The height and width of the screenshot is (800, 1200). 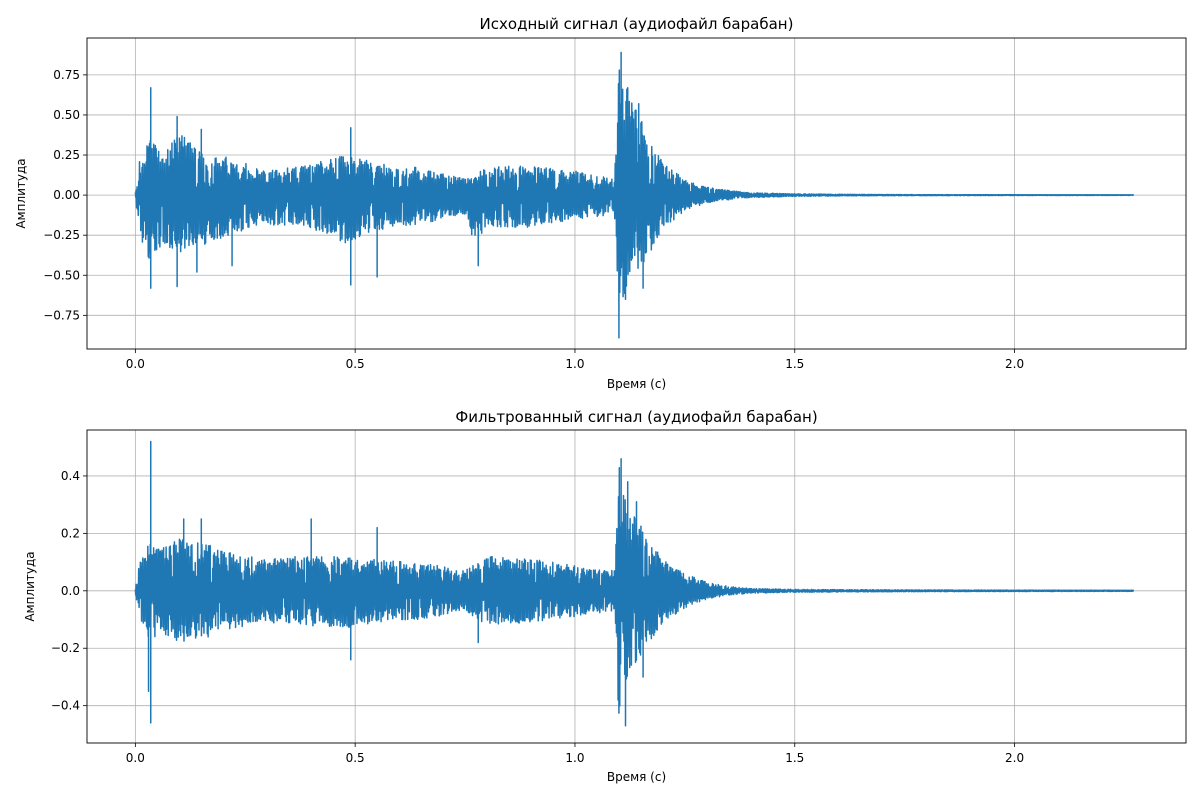 What do you see at coordinates (70, 533) in the screenshot?
I see `y-tick-label: 0.2` at bounding box center [70, 533].